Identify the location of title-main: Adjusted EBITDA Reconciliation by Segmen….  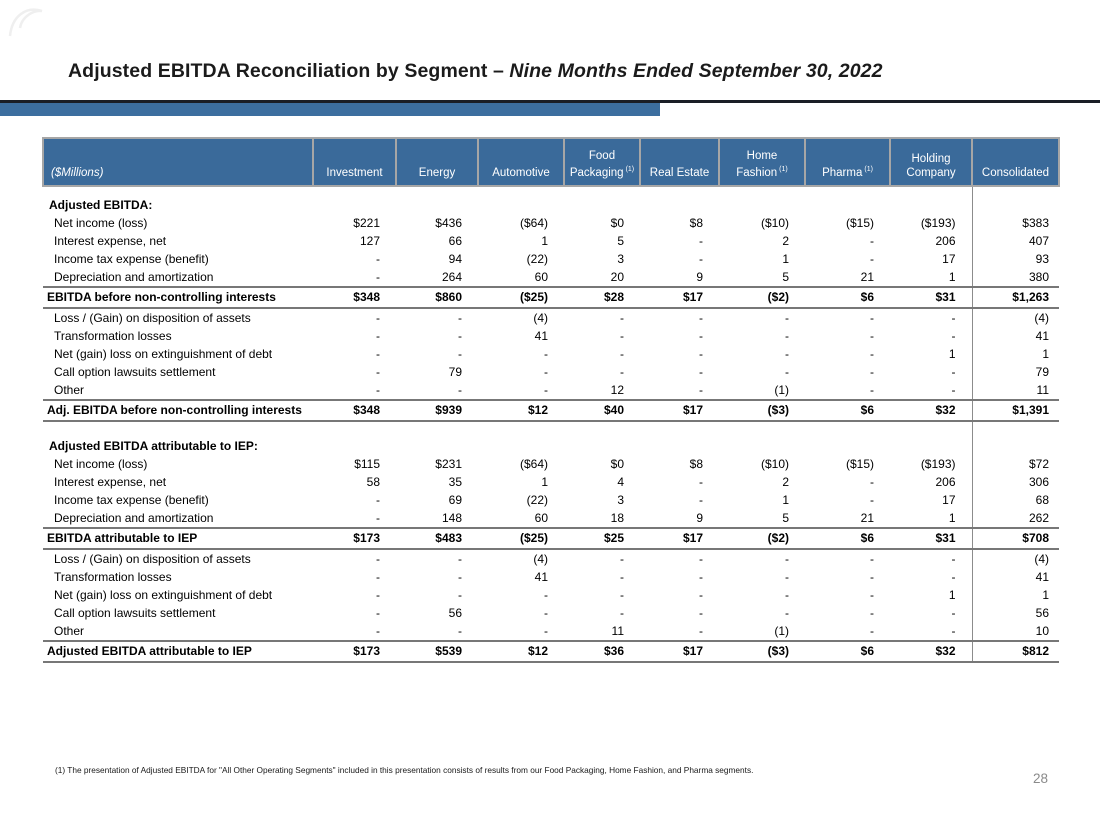
(289, 71).